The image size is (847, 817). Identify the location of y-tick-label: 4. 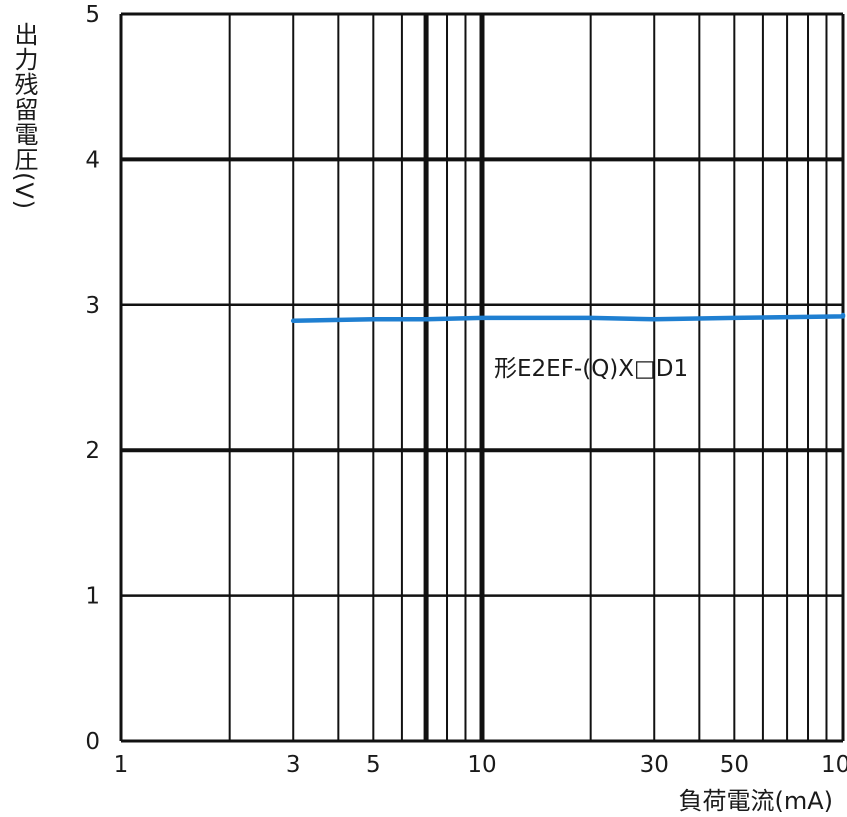
(92, 160).